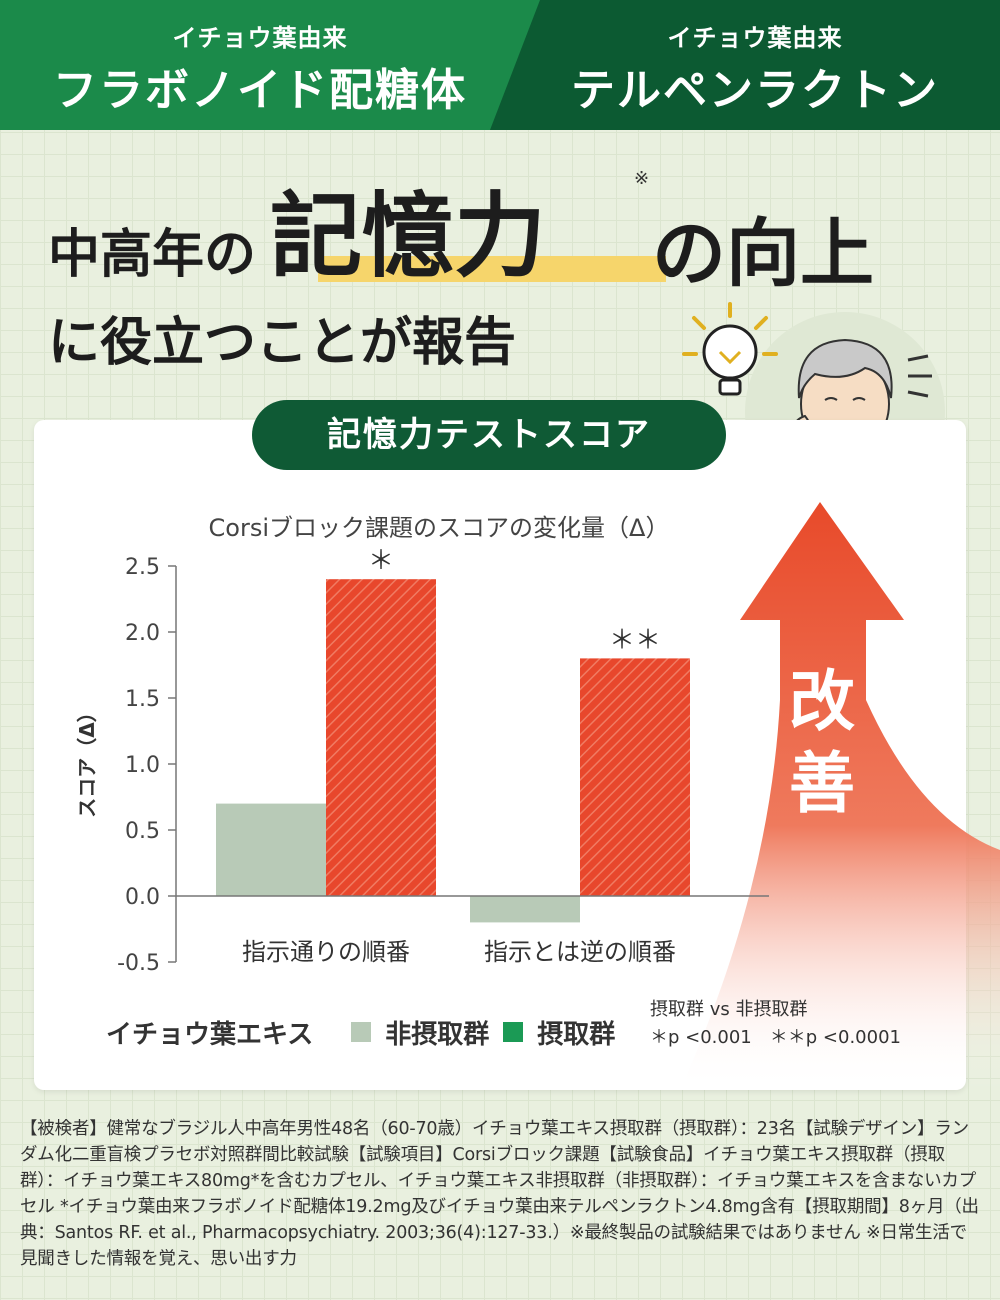 This screenshot has height=1300, width=1000. I want to click on headline-prefix: 中高年の, so click(152, 254).